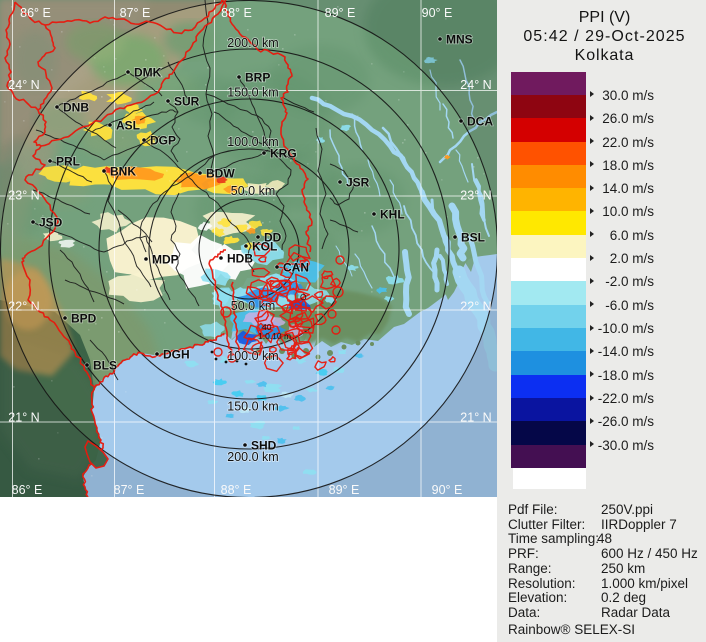 The image size is (706, 642). I want to click on svg-text: SHD, so click(264, 446).